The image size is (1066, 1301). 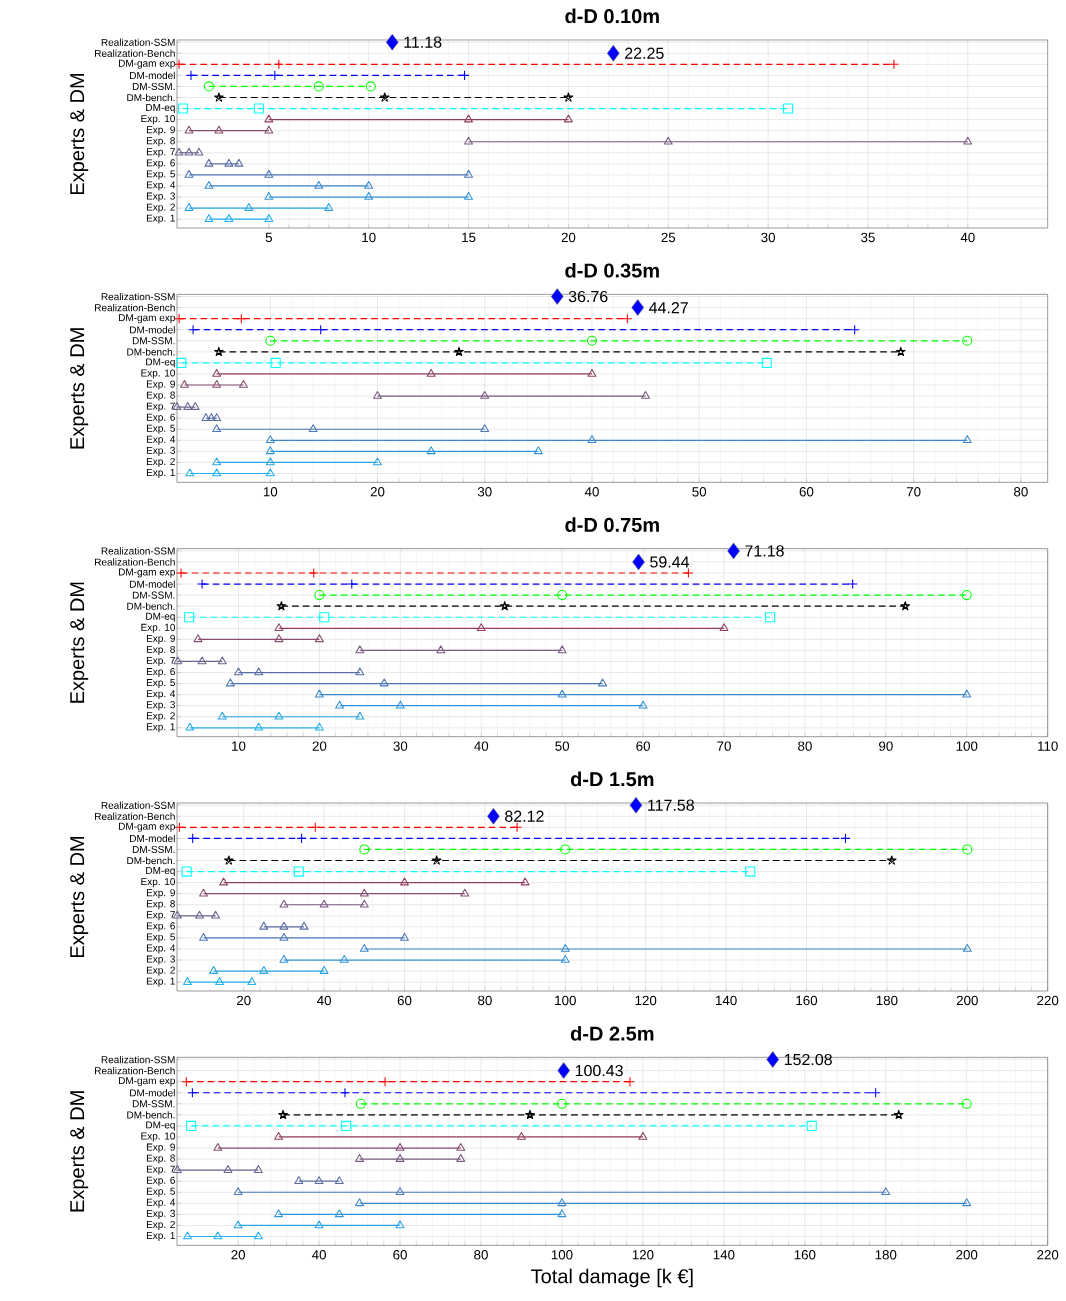 What do you see at coordinates (160, 396) in the screenshot?
I see `y-tick-label: Exp. 8` at bounding box center [160, 396].